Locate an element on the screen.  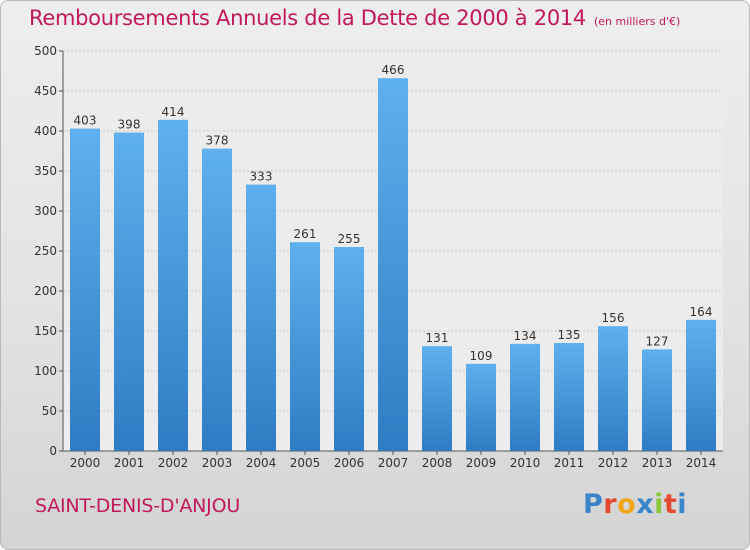
x-tick-label: 2003 is located at coordinates (217, 463).